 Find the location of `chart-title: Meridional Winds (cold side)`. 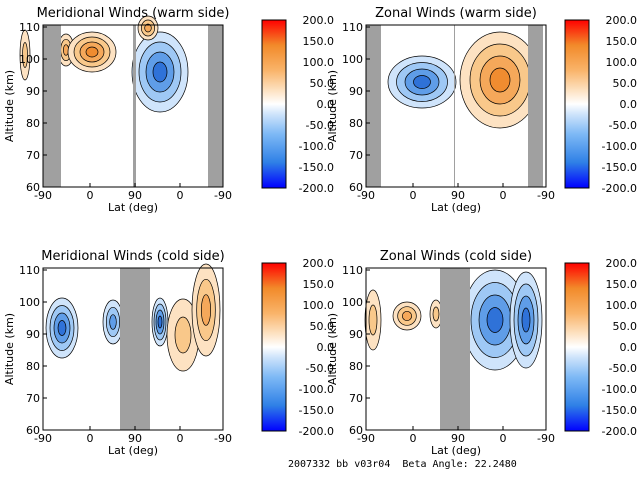

chart-title: Meridional Winds (cold side) is located at coordinates (132, 256).